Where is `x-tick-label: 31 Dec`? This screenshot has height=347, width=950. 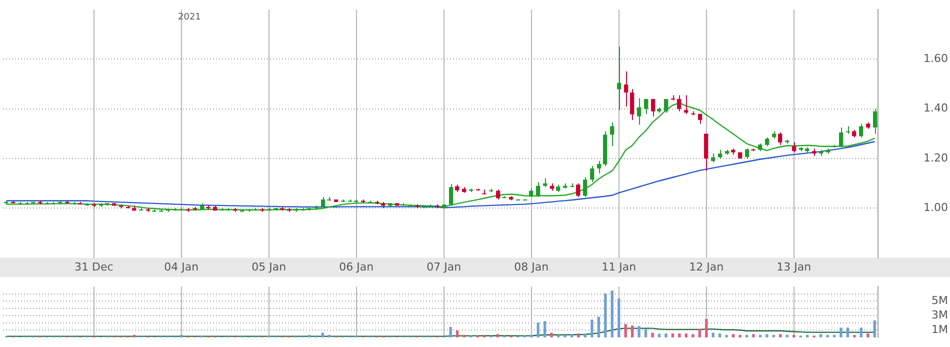 x-tick-label: 31 Dec is located at coordinates (94, 267).